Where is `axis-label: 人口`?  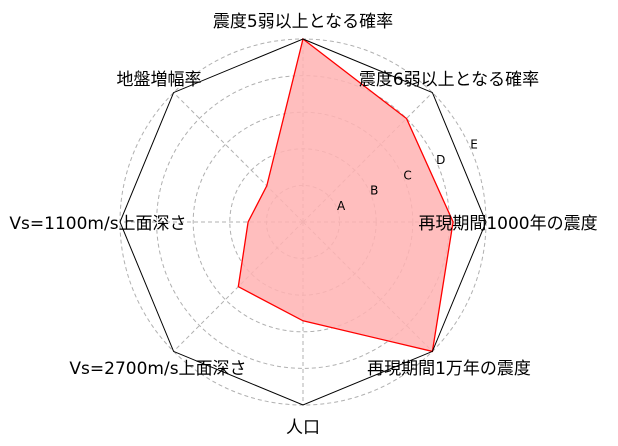
axis-label: 人口 is located at coordinates (303, 428).